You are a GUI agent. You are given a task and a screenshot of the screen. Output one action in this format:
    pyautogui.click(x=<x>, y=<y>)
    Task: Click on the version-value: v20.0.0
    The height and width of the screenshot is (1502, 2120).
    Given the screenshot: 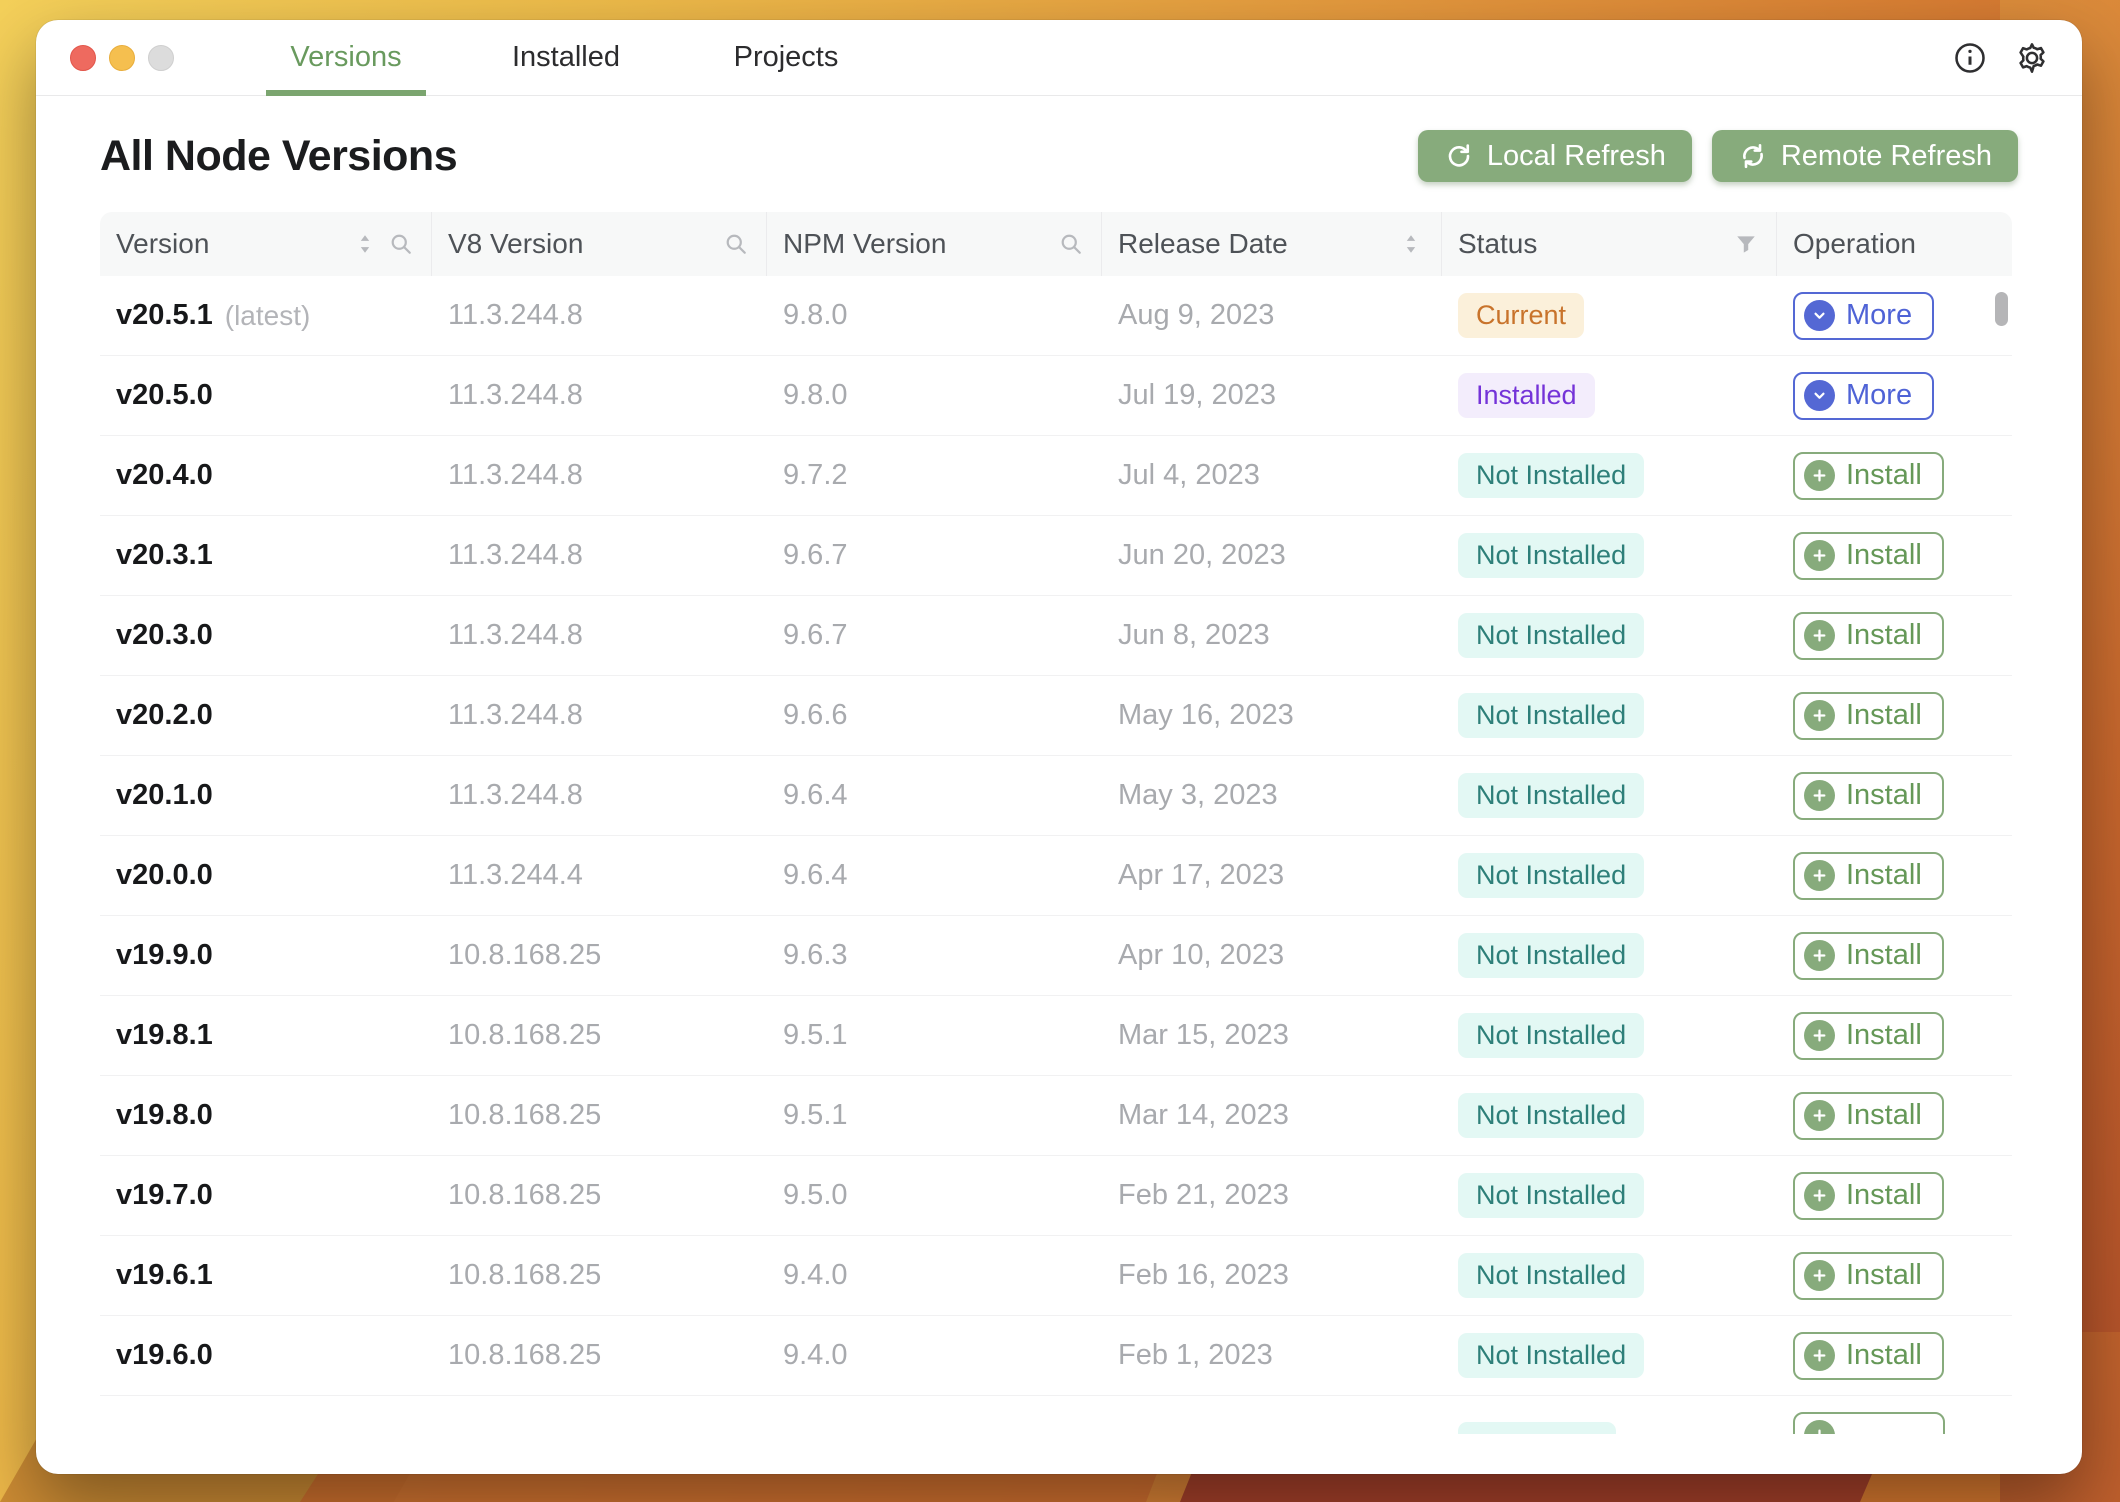 What is the action you would take?
    pyautogui.click(x=164, y=875)
    